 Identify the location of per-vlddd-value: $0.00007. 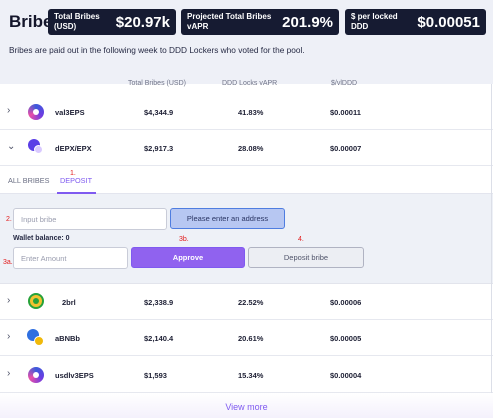
(346, 148).